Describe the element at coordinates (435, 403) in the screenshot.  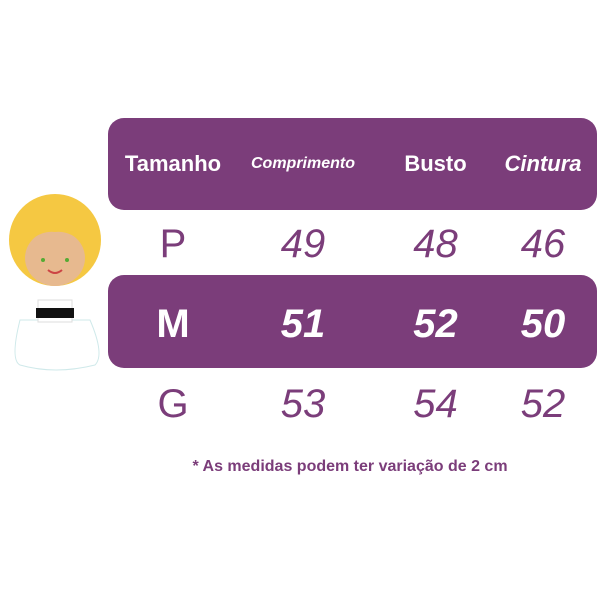
I see `bust-cell: 54` at that location.